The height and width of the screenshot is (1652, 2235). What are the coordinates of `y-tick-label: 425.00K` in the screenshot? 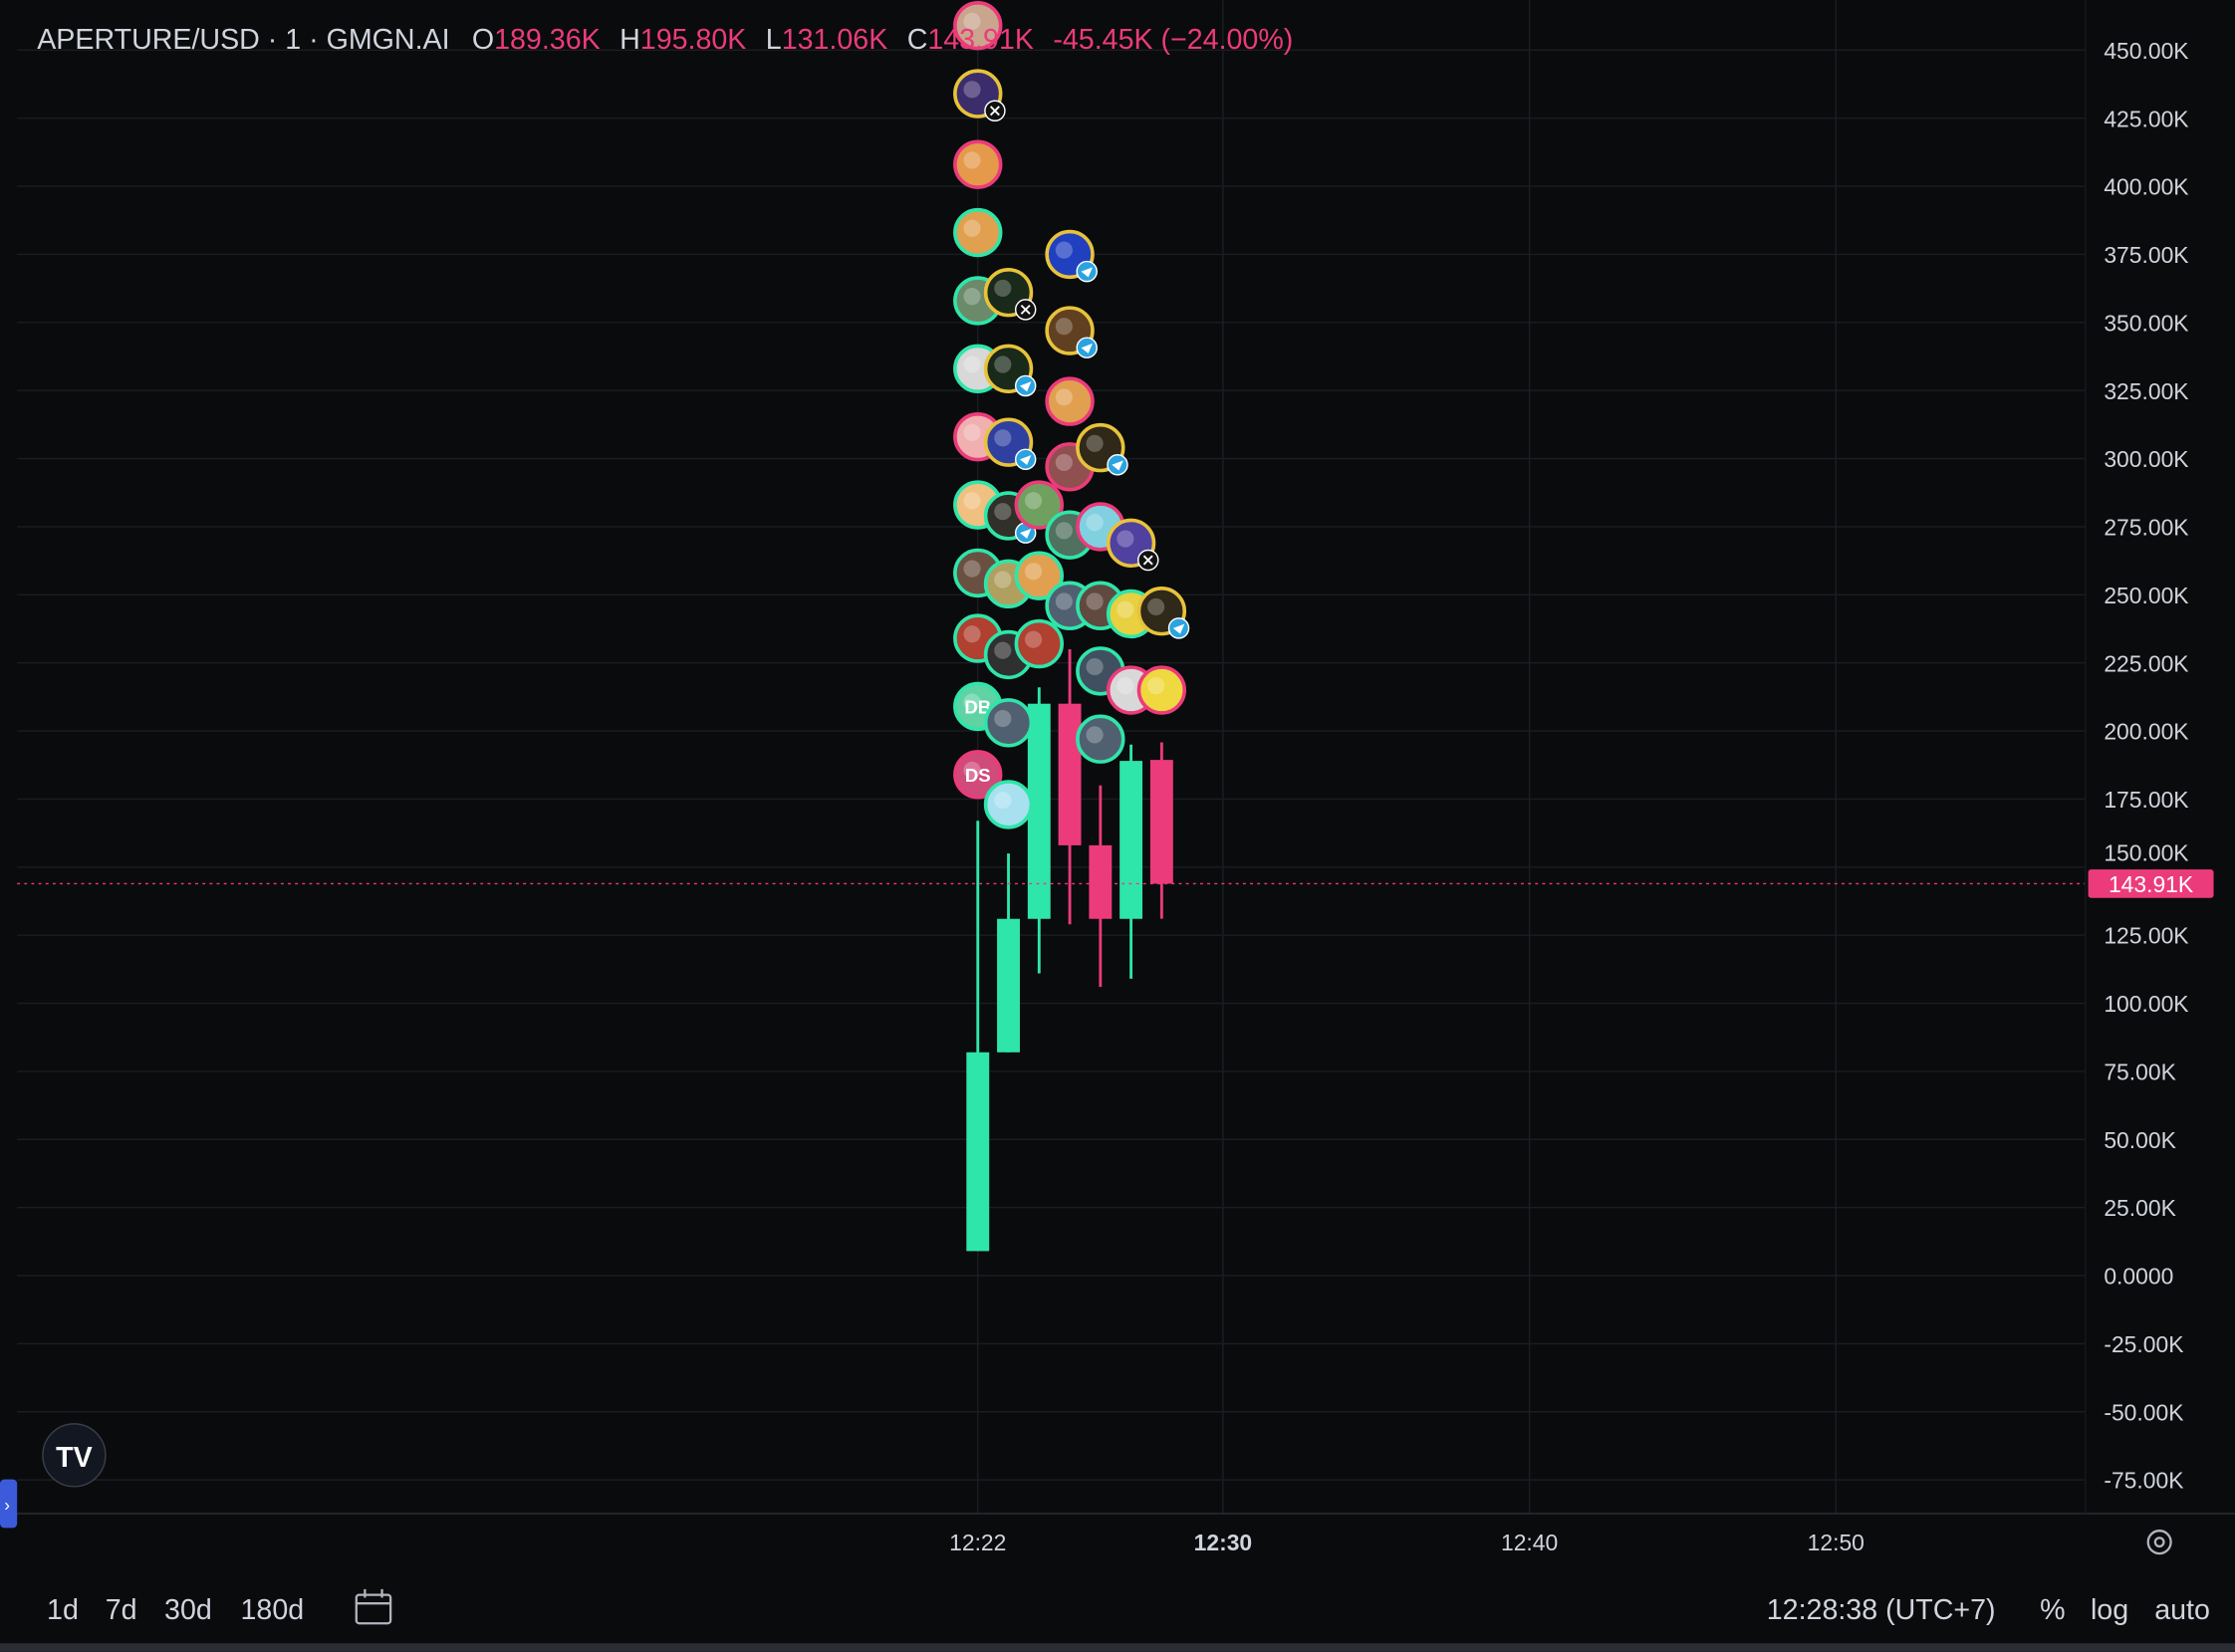 It's located at (2146, 118).